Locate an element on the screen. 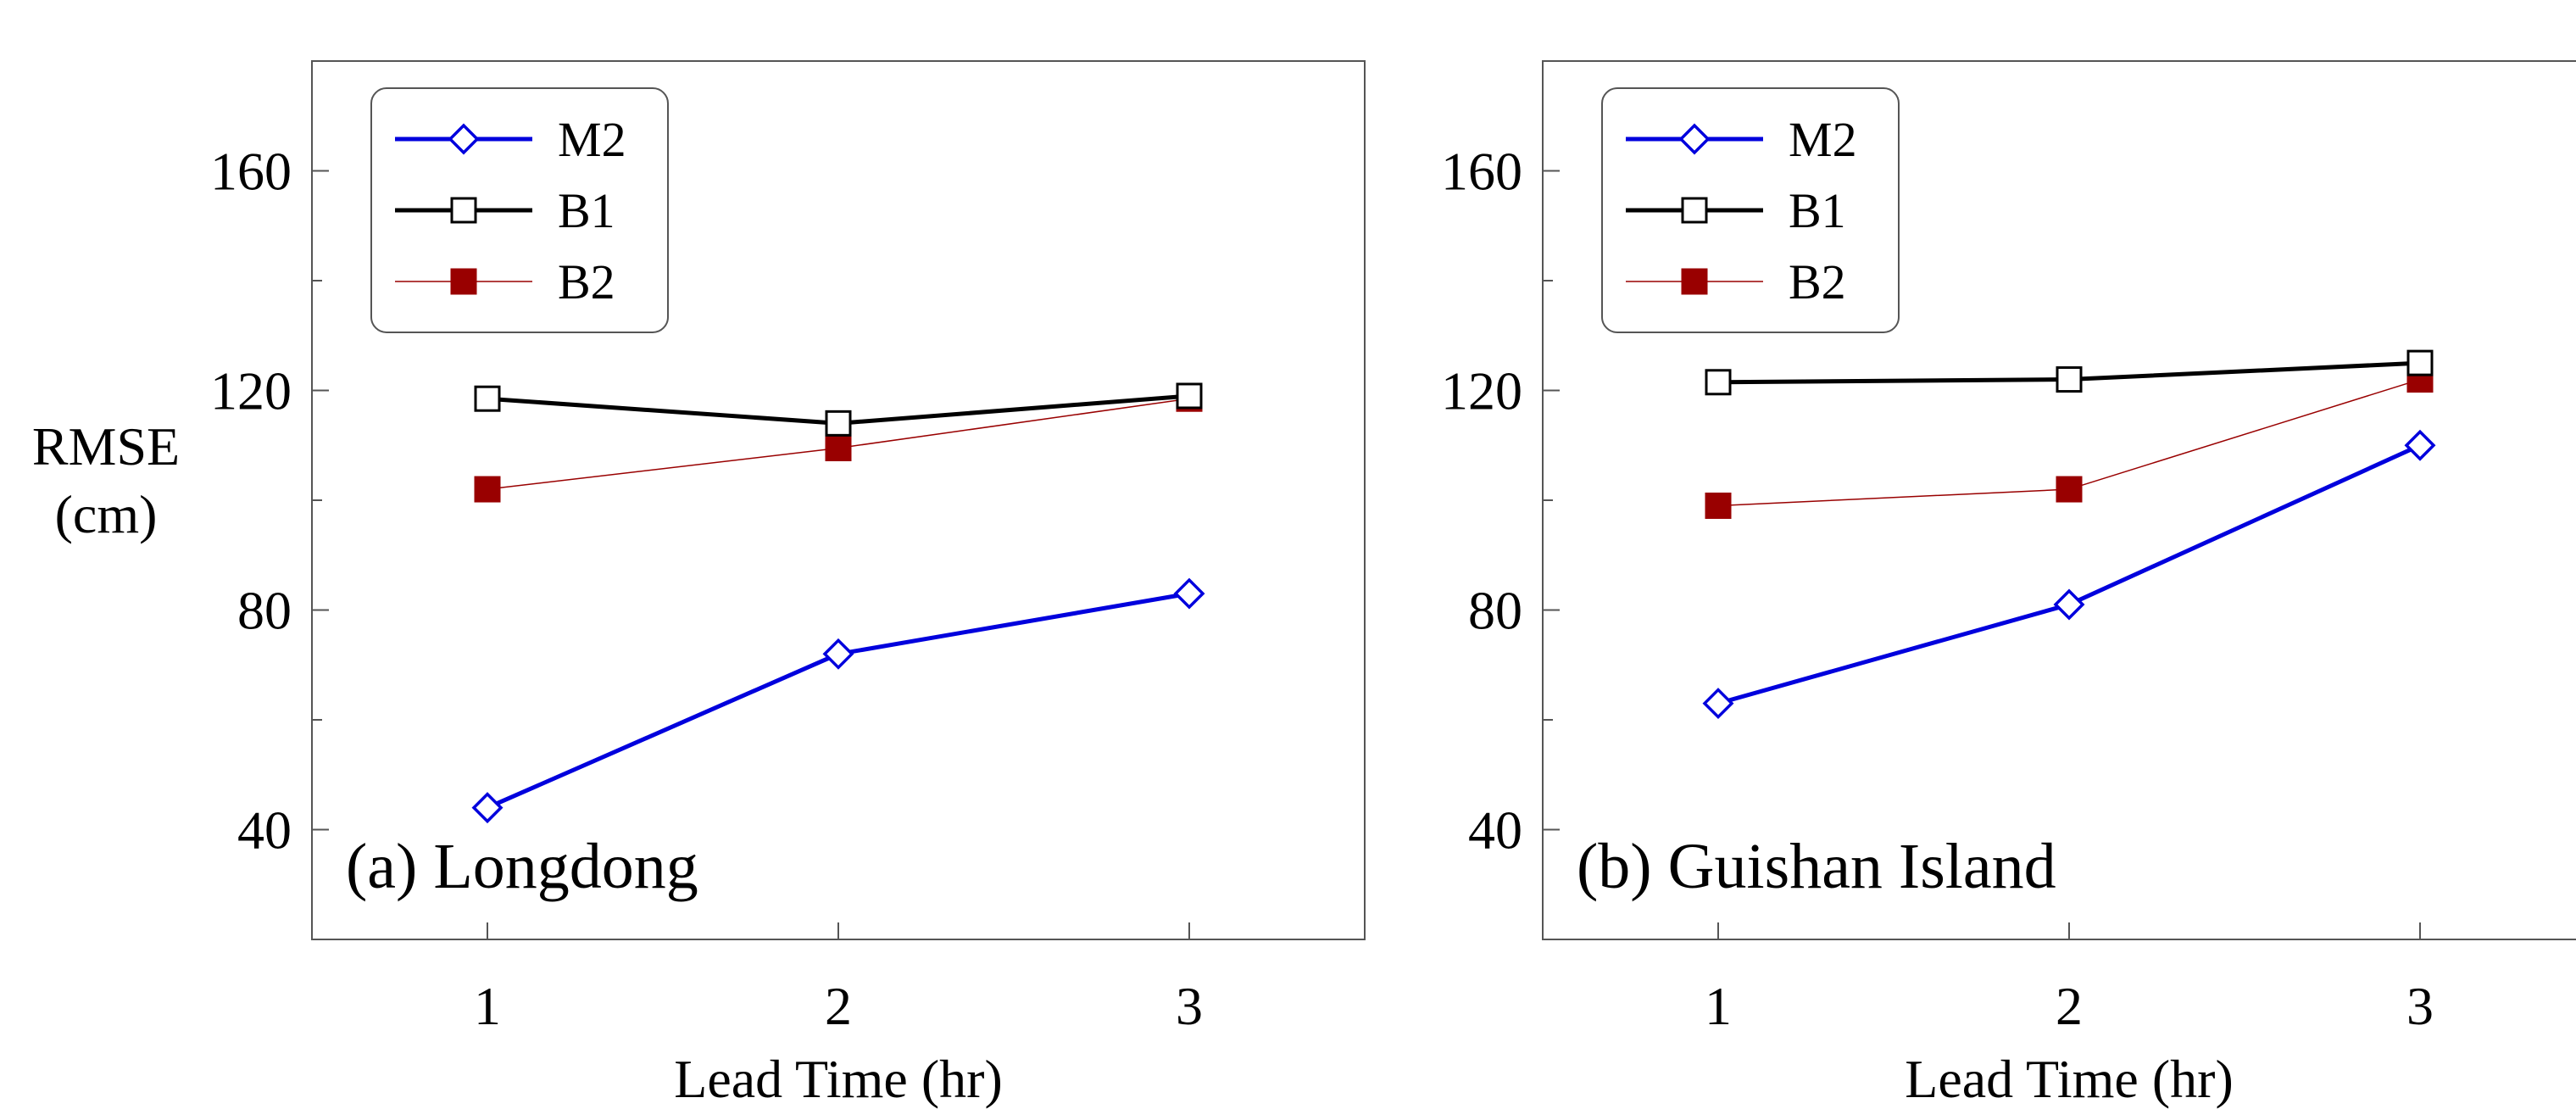 This screenshot has height=1109, width=2576. y-axis-title-line-1: RMSE is located at coordinates (106, 446).